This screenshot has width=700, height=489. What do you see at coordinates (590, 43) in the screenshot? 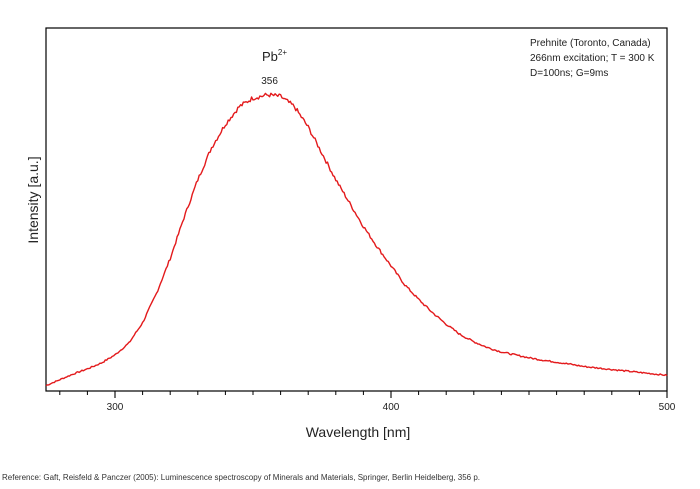
I see `info-line-mineral: Prehnite (Toronto, Canada)` at bounding box center [590, 43].